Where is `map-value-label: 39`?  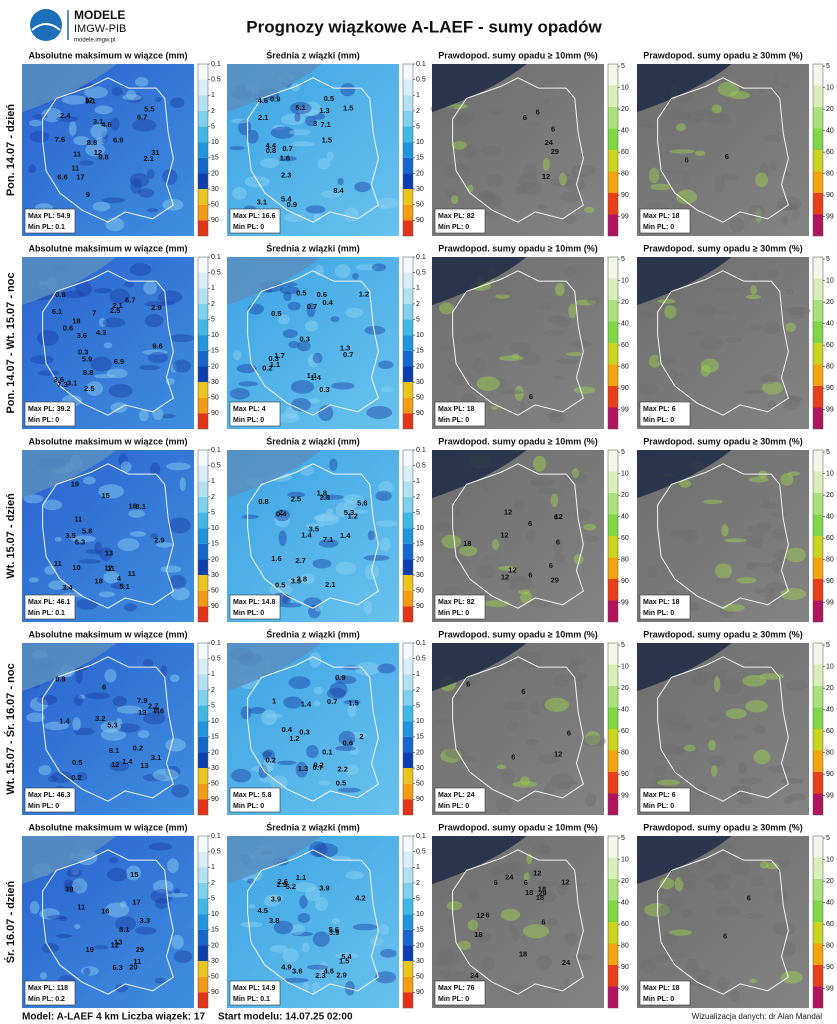
map-value-label: 39 is located at coordinates (69, 889).